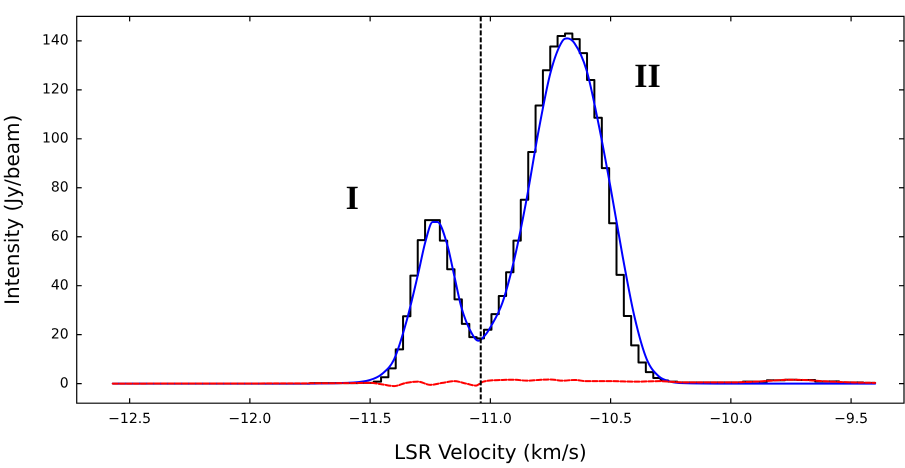 The image size is (905, 468). Describe the element at coordinates (55, 89) in the screenshot. I see `y-tick-label: 120` at that location.